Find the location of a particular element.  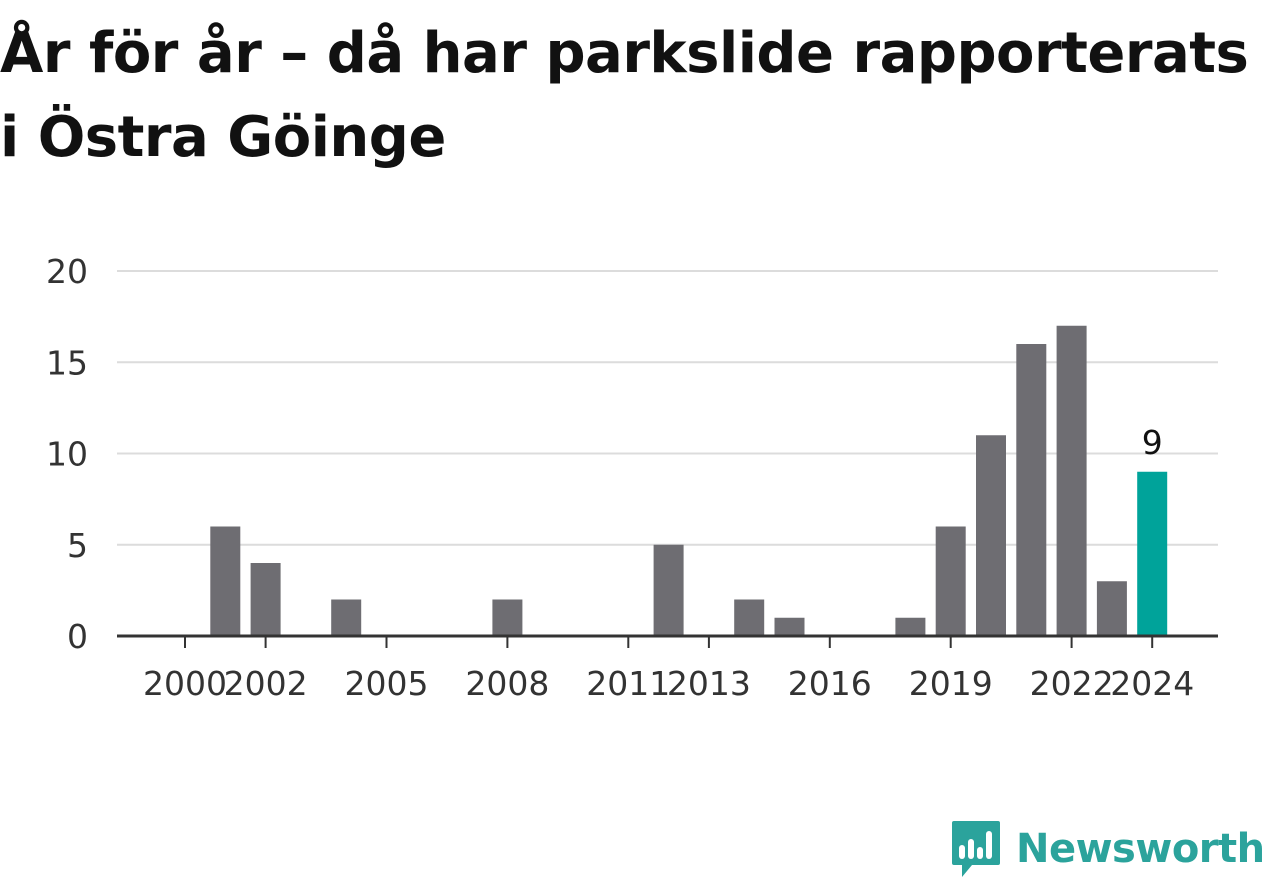

data-label: 9 is located at coordinates (1152, 442).